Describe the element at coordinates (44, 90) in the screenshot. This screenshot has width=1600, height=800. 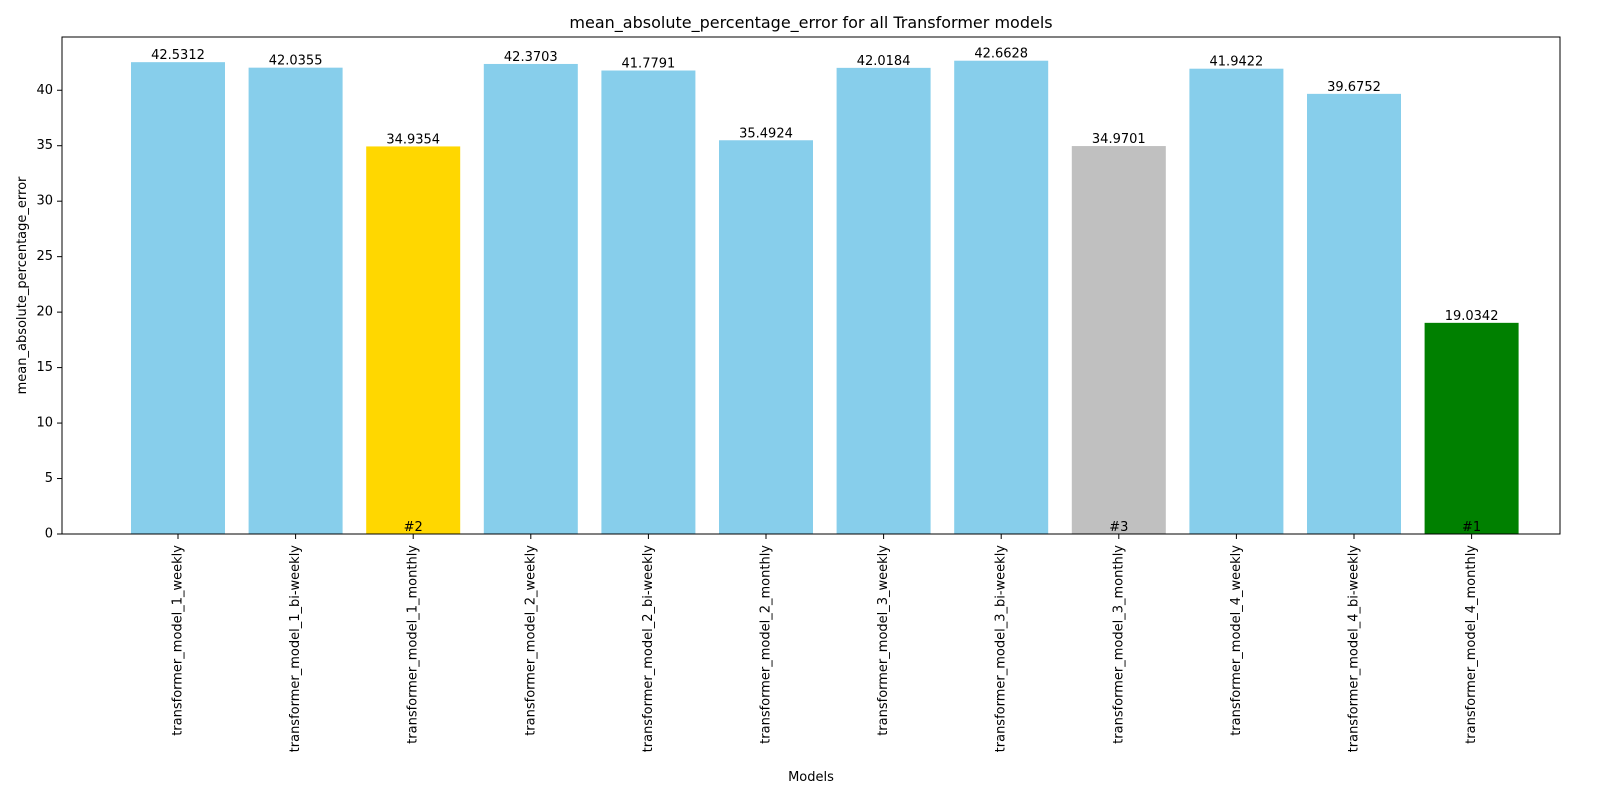
I see `y-tick-label: 40` at that location.